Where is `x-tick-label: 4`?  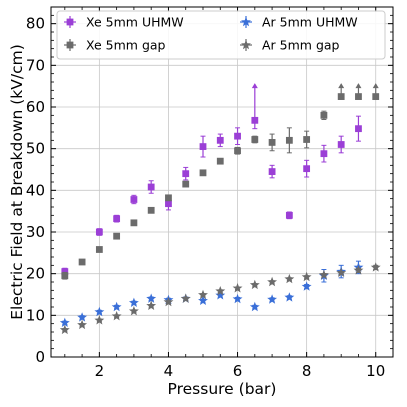 x-tick-label: 4 is located at coordinates (169, 371).